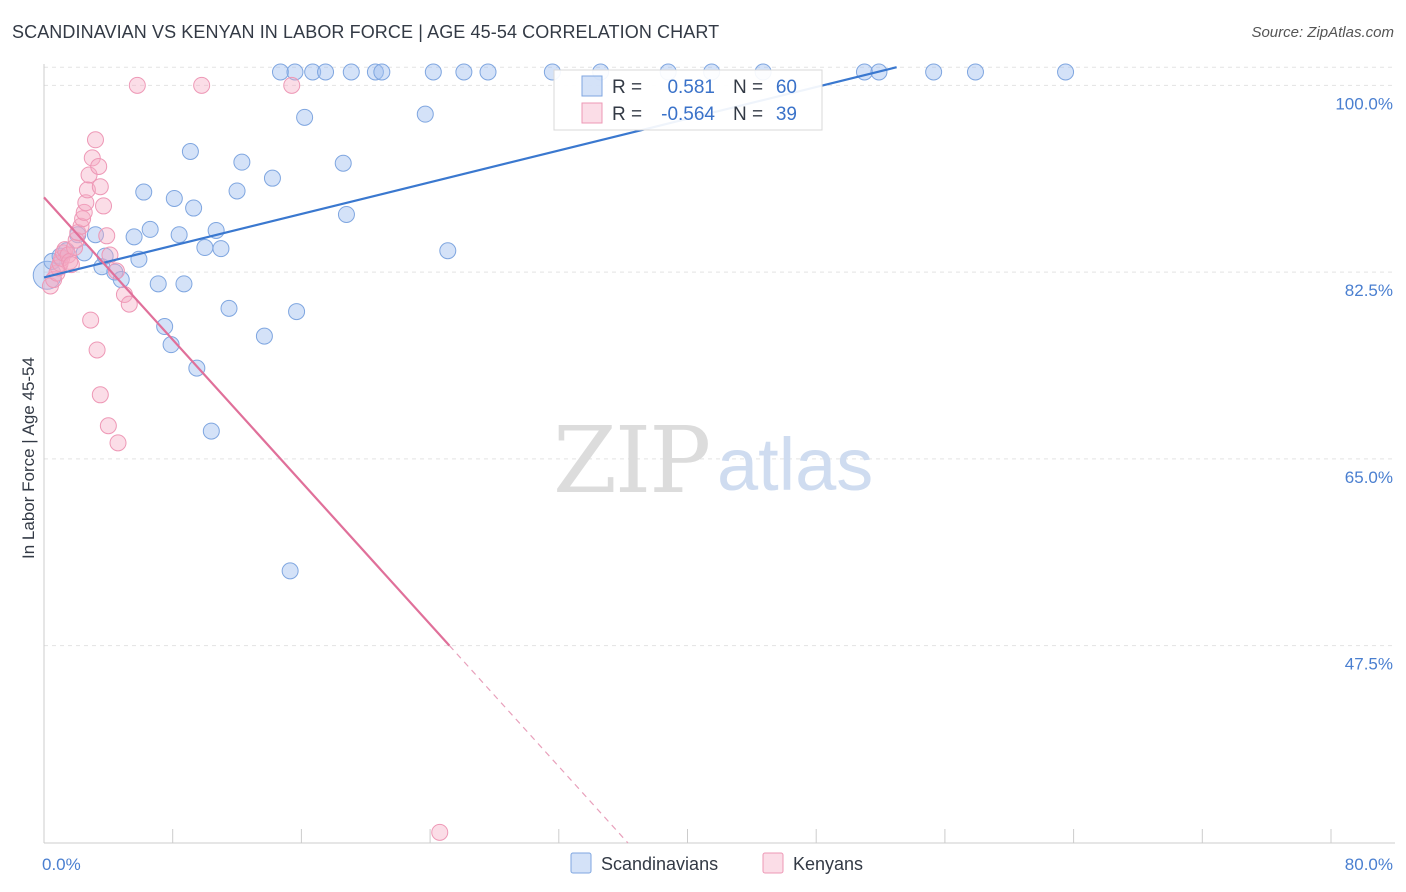 Image resolution: width=1406 pixels, height=892 pixels. Describe the element at coordinates (659, 864) in the screenshot. I see `legend-label: Scandinavians` at that location.